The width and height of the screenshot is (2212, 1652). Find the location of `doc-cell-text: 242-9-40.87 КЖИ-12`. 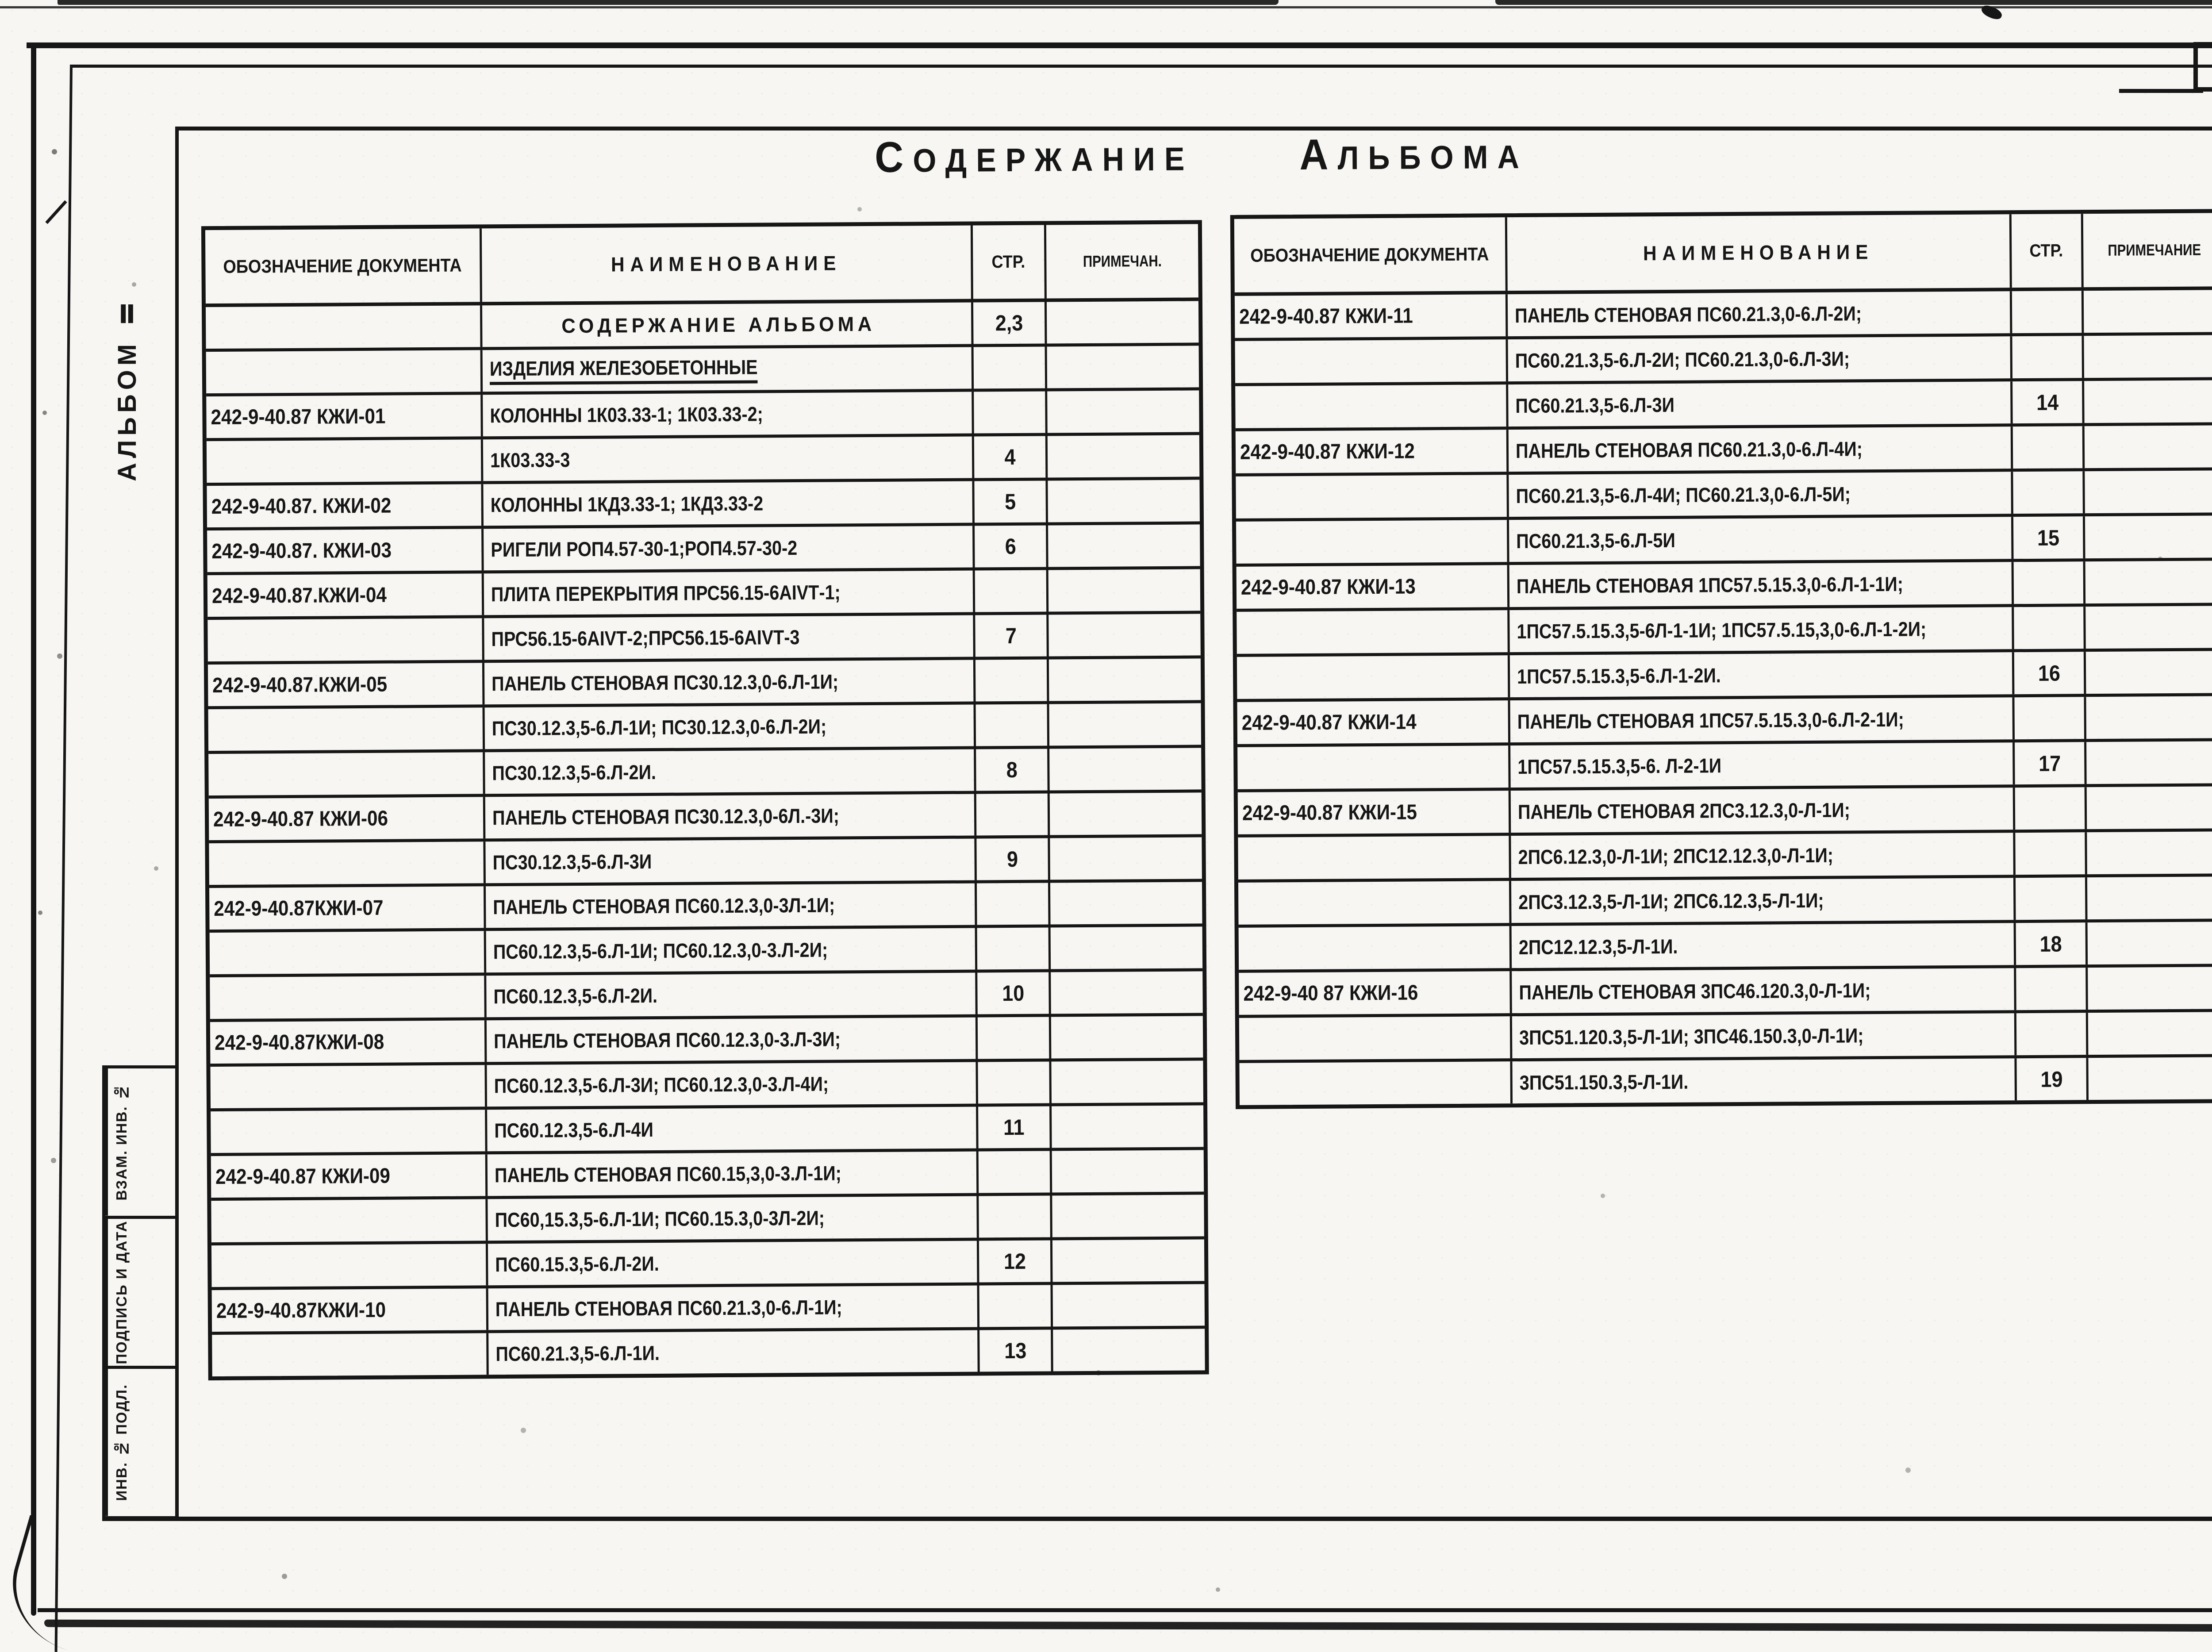

doc-cell-text: 242-9-40.87 КЖИ-12 is located at coordinates (1327, 451).